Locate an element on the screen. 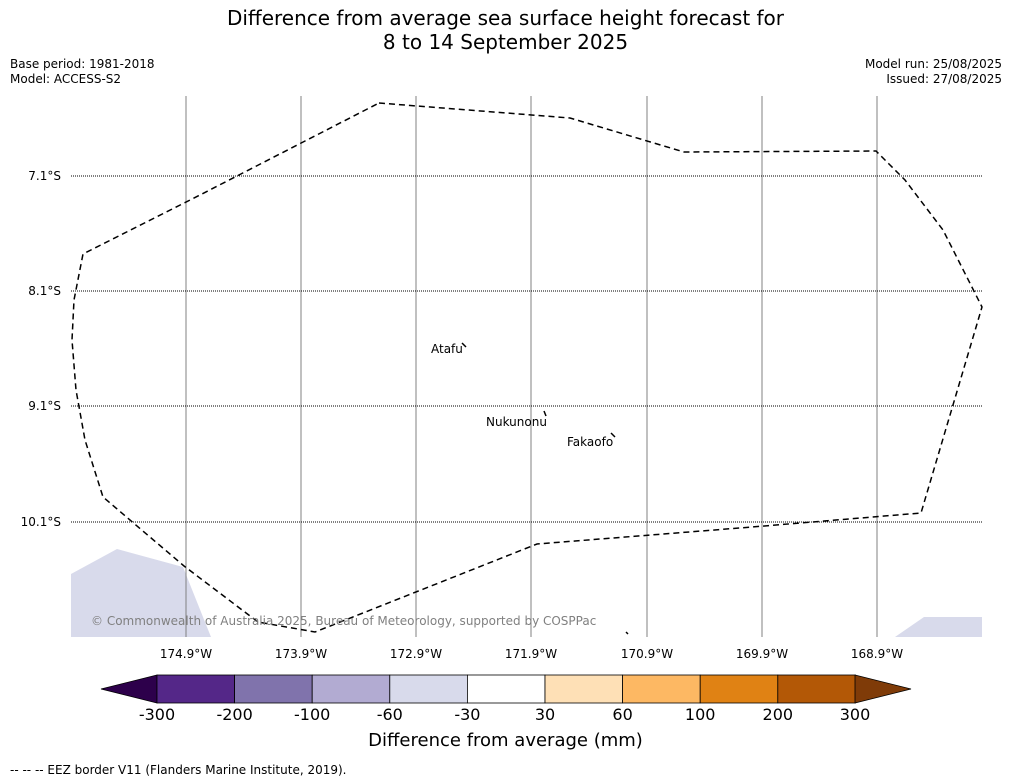 The height and width of the screenshot is (781, 1011). colorbar-tick-label: -100 is located at coordinates (312, 714).